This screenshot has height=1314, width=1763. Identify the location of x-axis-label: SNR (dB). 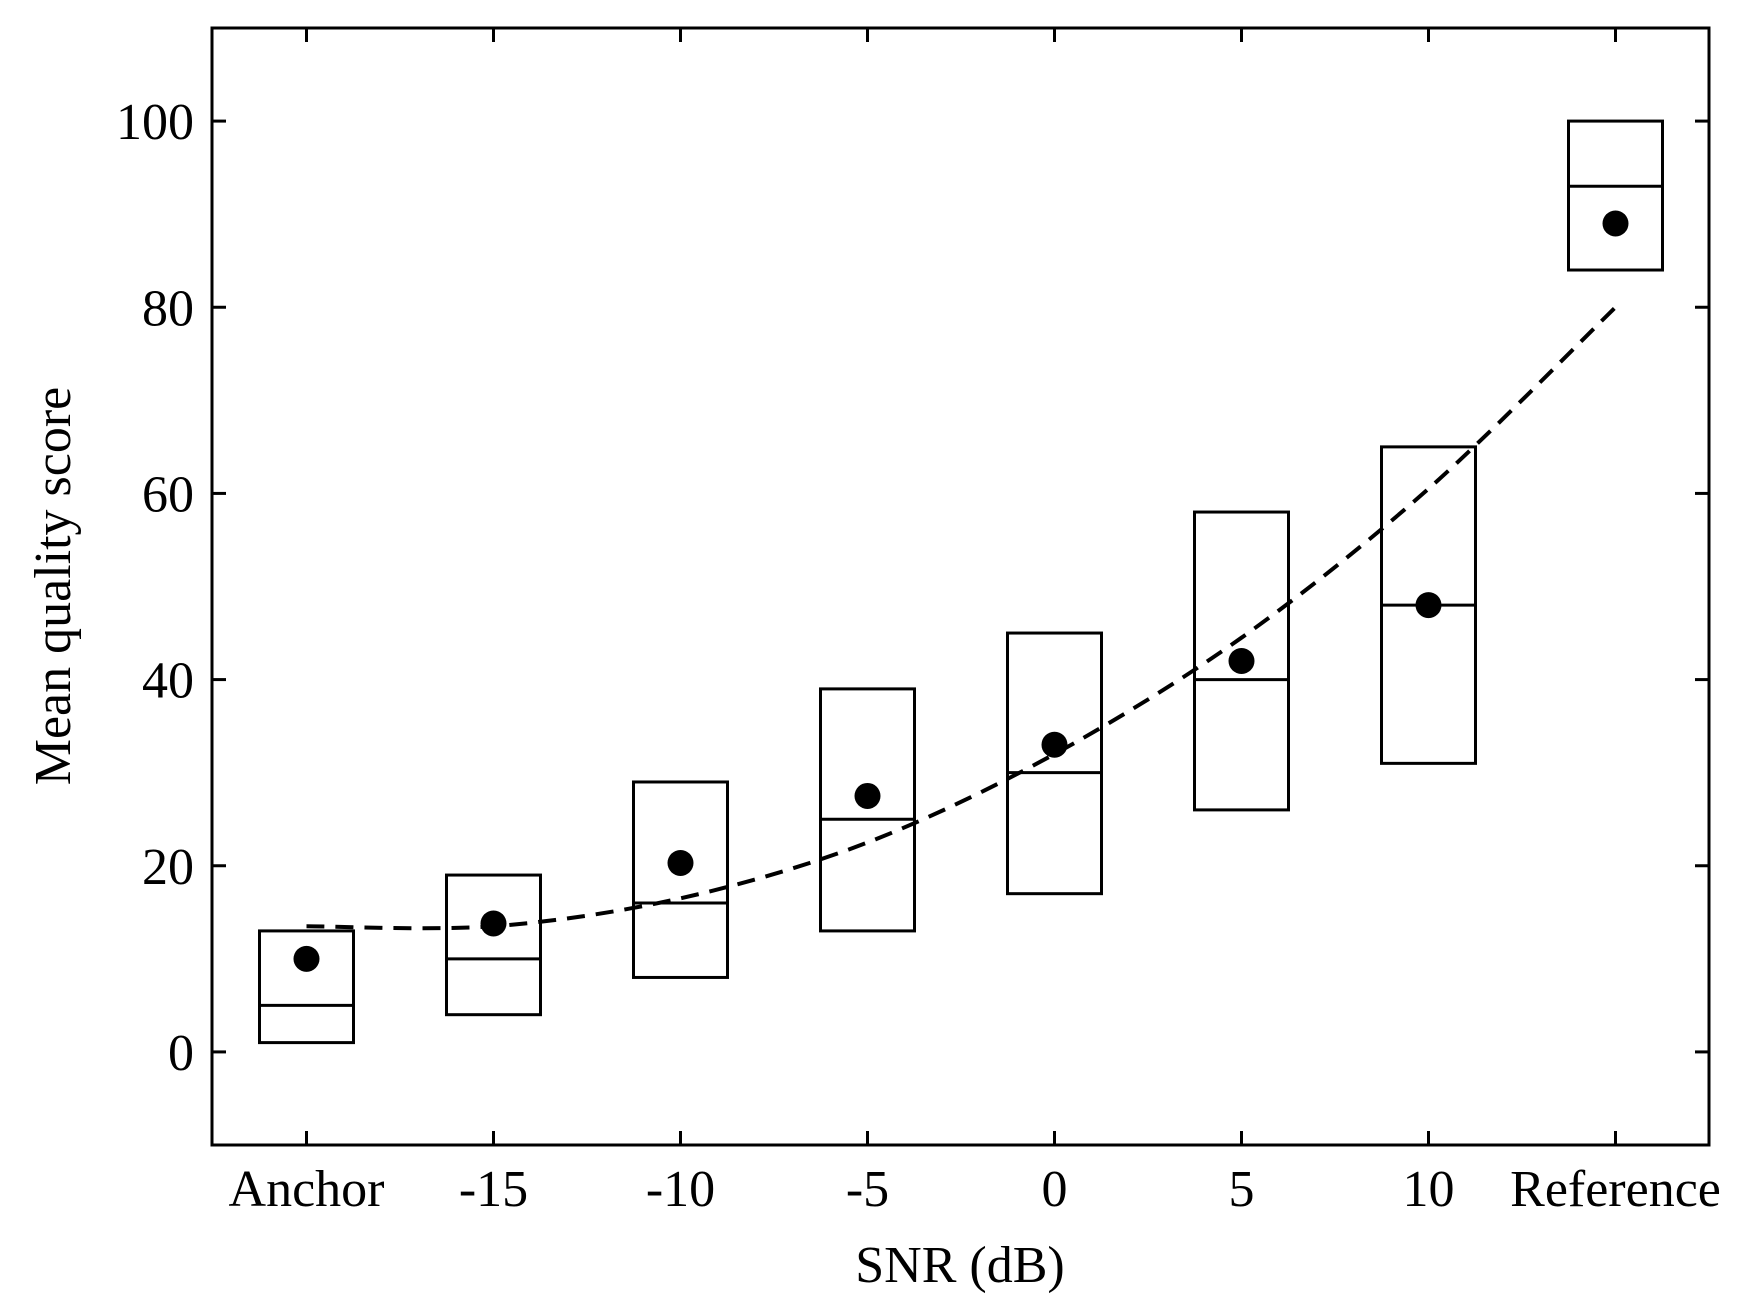
(959, 1265).